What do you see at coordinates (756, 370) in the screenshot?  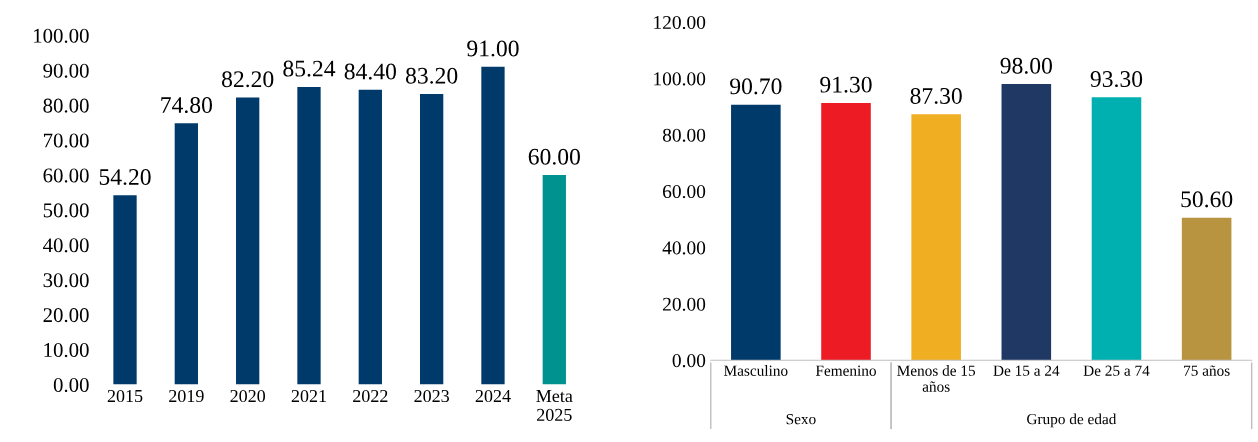 I see `x-tick-label: Masculino` at bounding box center [756, 370].